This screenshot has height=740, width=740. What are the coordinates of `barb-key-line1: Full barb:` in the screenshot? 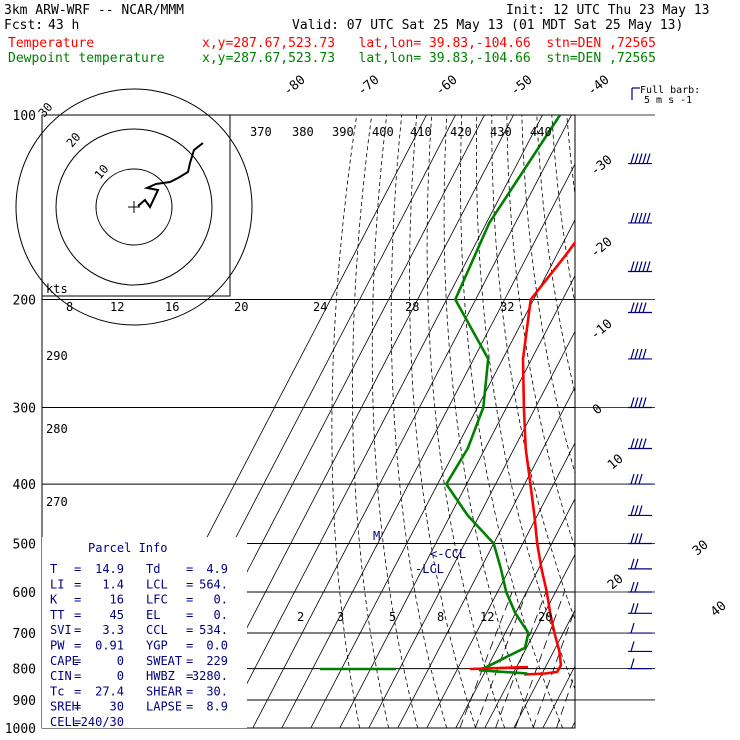 It's located at (670, 90).